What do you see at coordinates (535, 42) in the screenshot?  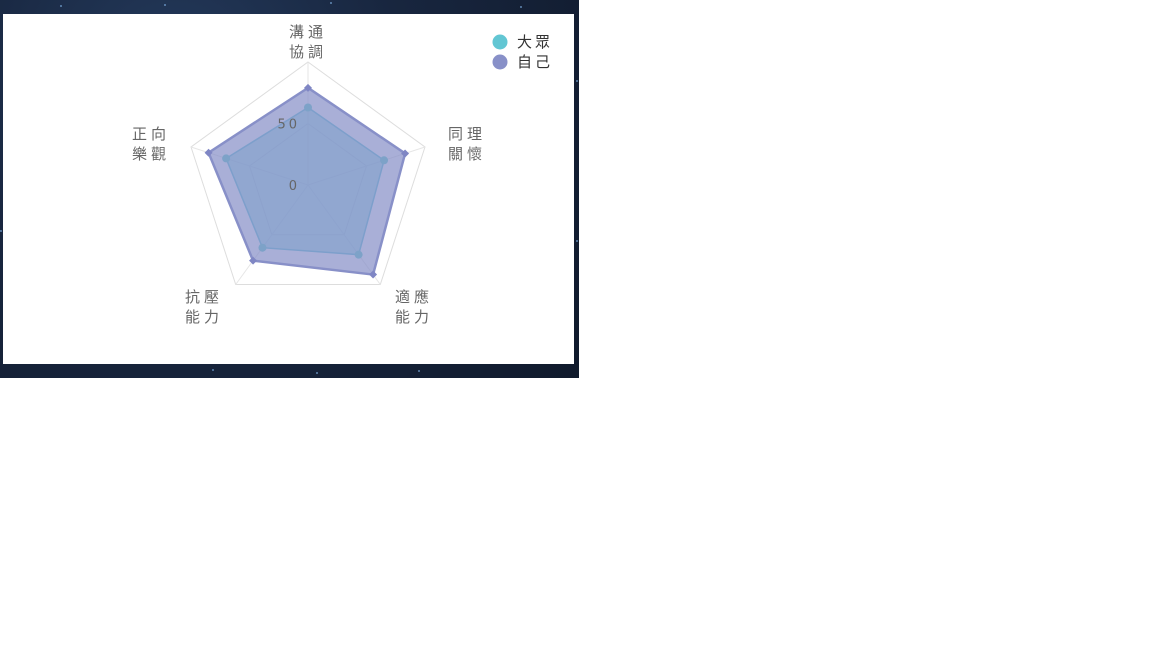 I see `legend-label: 大眾` at bounding box center [535, 42].